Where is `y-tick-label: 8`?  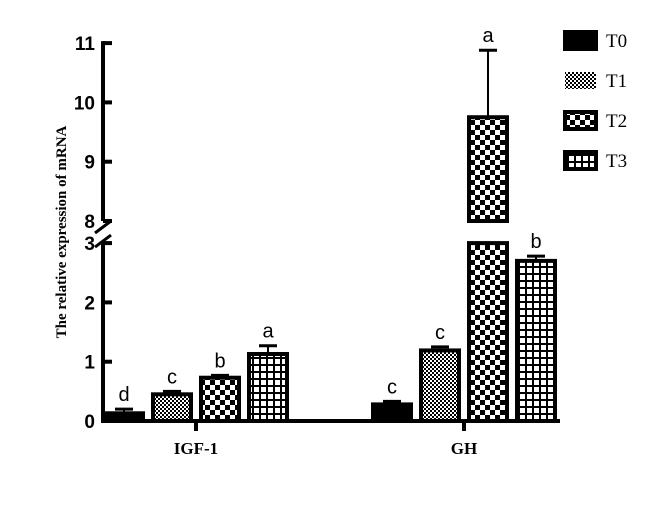
y-tick-label: 8 is located at coordinates (89, 222).